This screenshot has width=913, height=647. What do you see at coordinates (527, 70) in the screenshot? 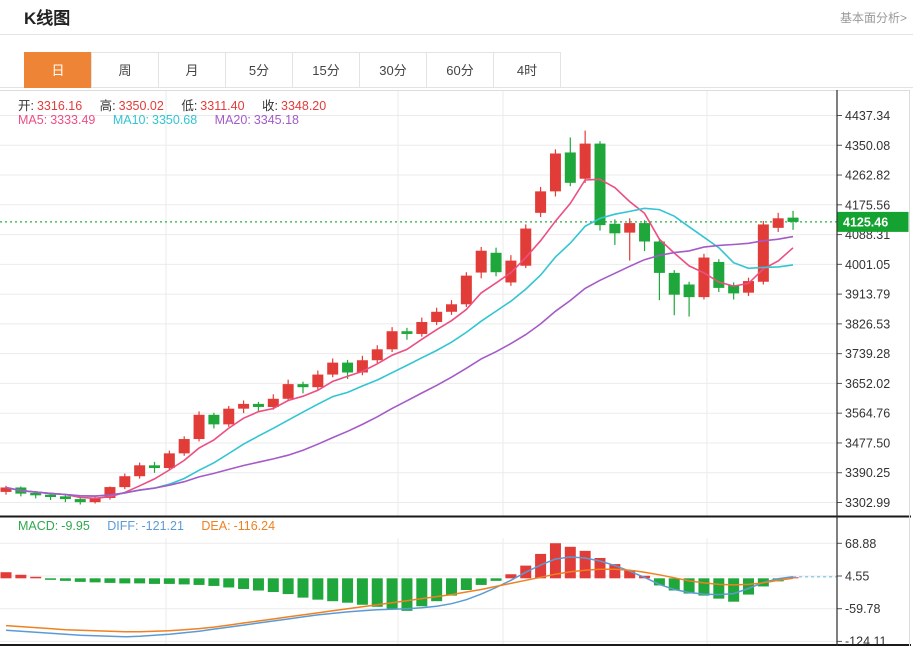
I see `tab-period-7: 4时` at bounding box center [527, 70].